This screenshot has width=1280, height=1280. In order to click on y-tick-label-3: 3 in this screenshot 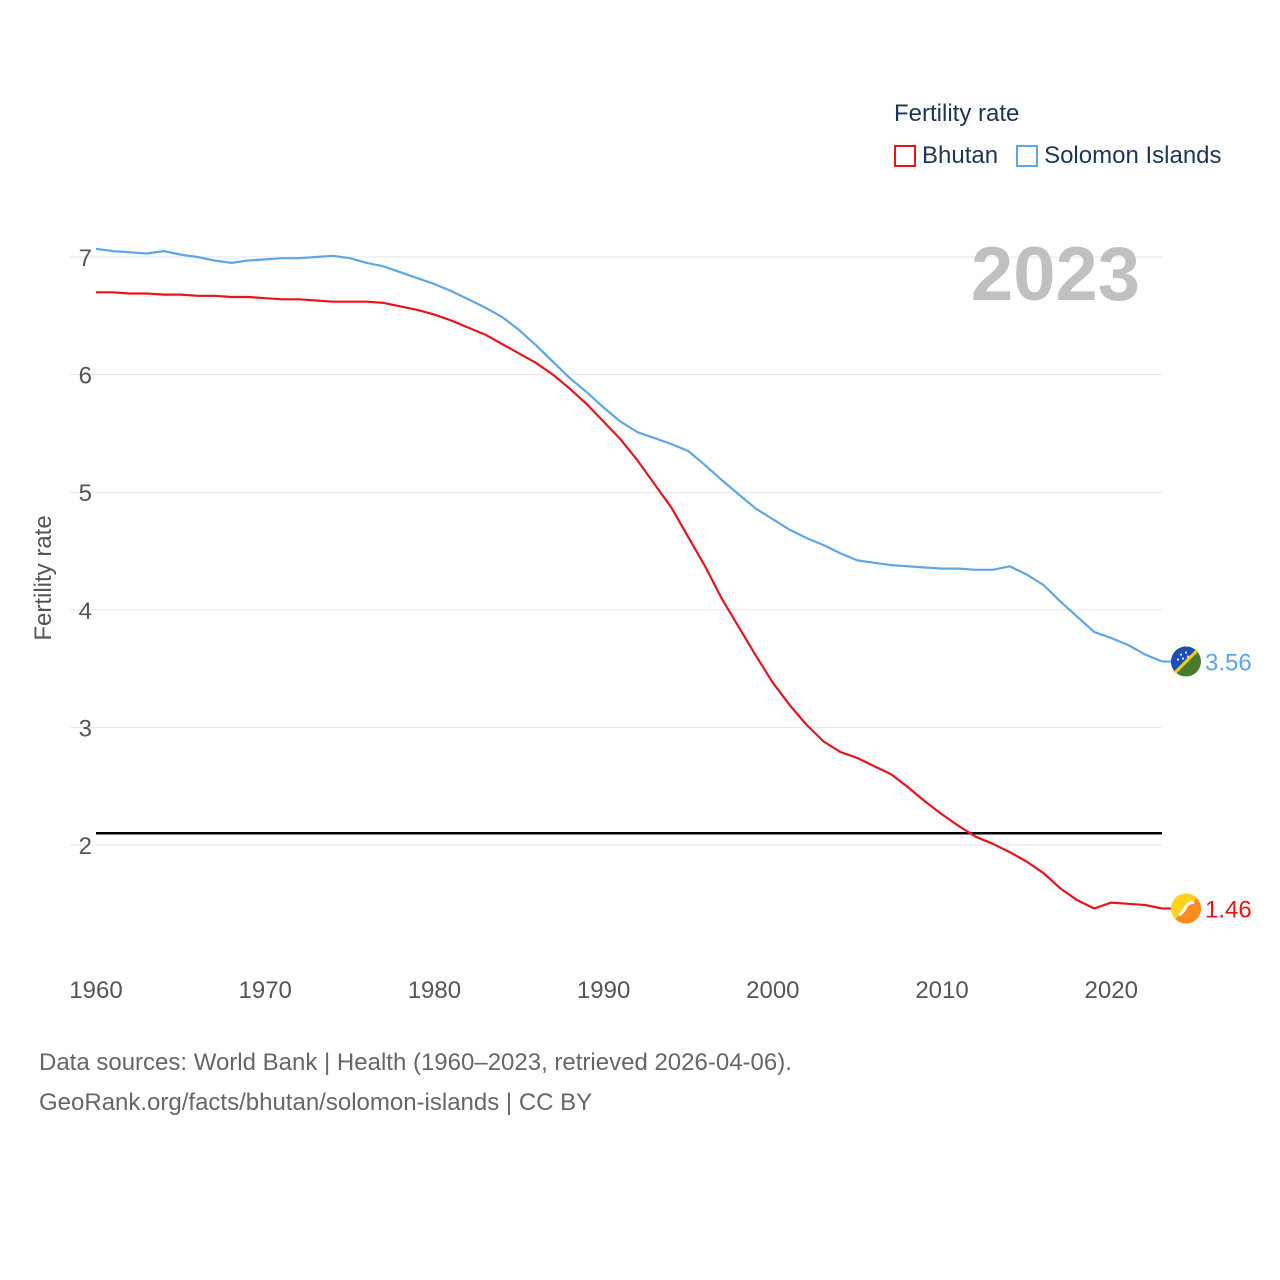, I will do `click(85, 728)`.